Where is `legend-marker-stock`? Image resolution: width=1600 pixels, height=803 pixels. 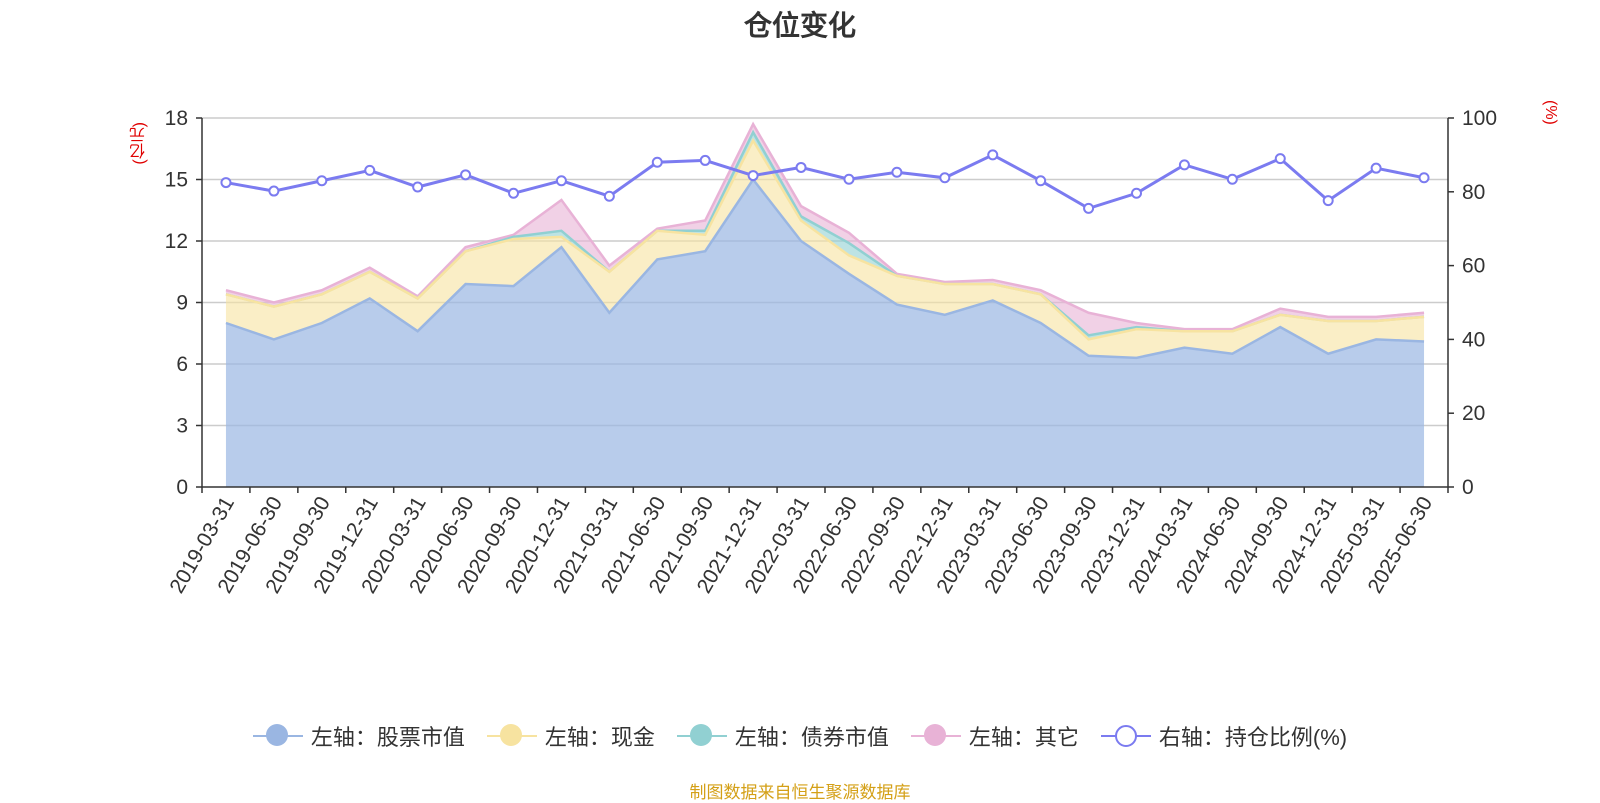
legend-marker-stock is located at coordinates (277, 736).